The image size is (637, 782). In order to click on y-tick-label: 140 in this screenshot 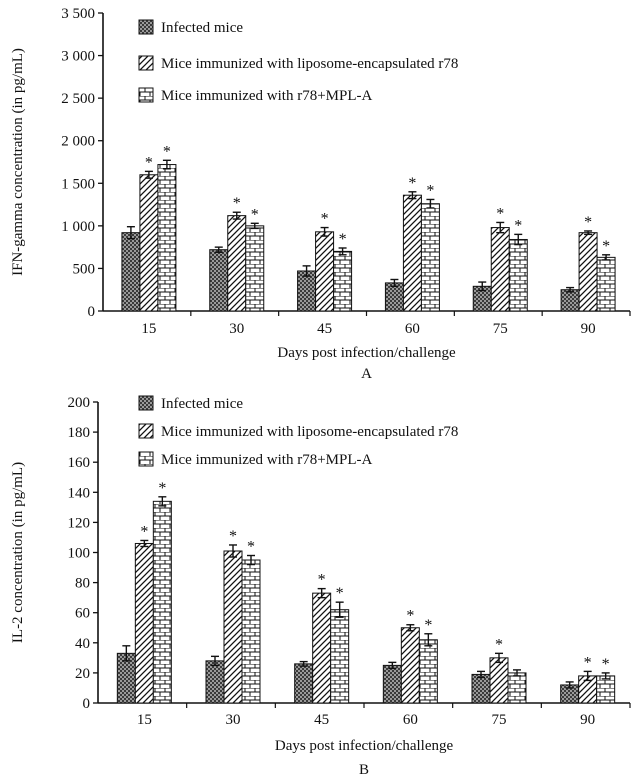, I will do `click(79, 493)`.